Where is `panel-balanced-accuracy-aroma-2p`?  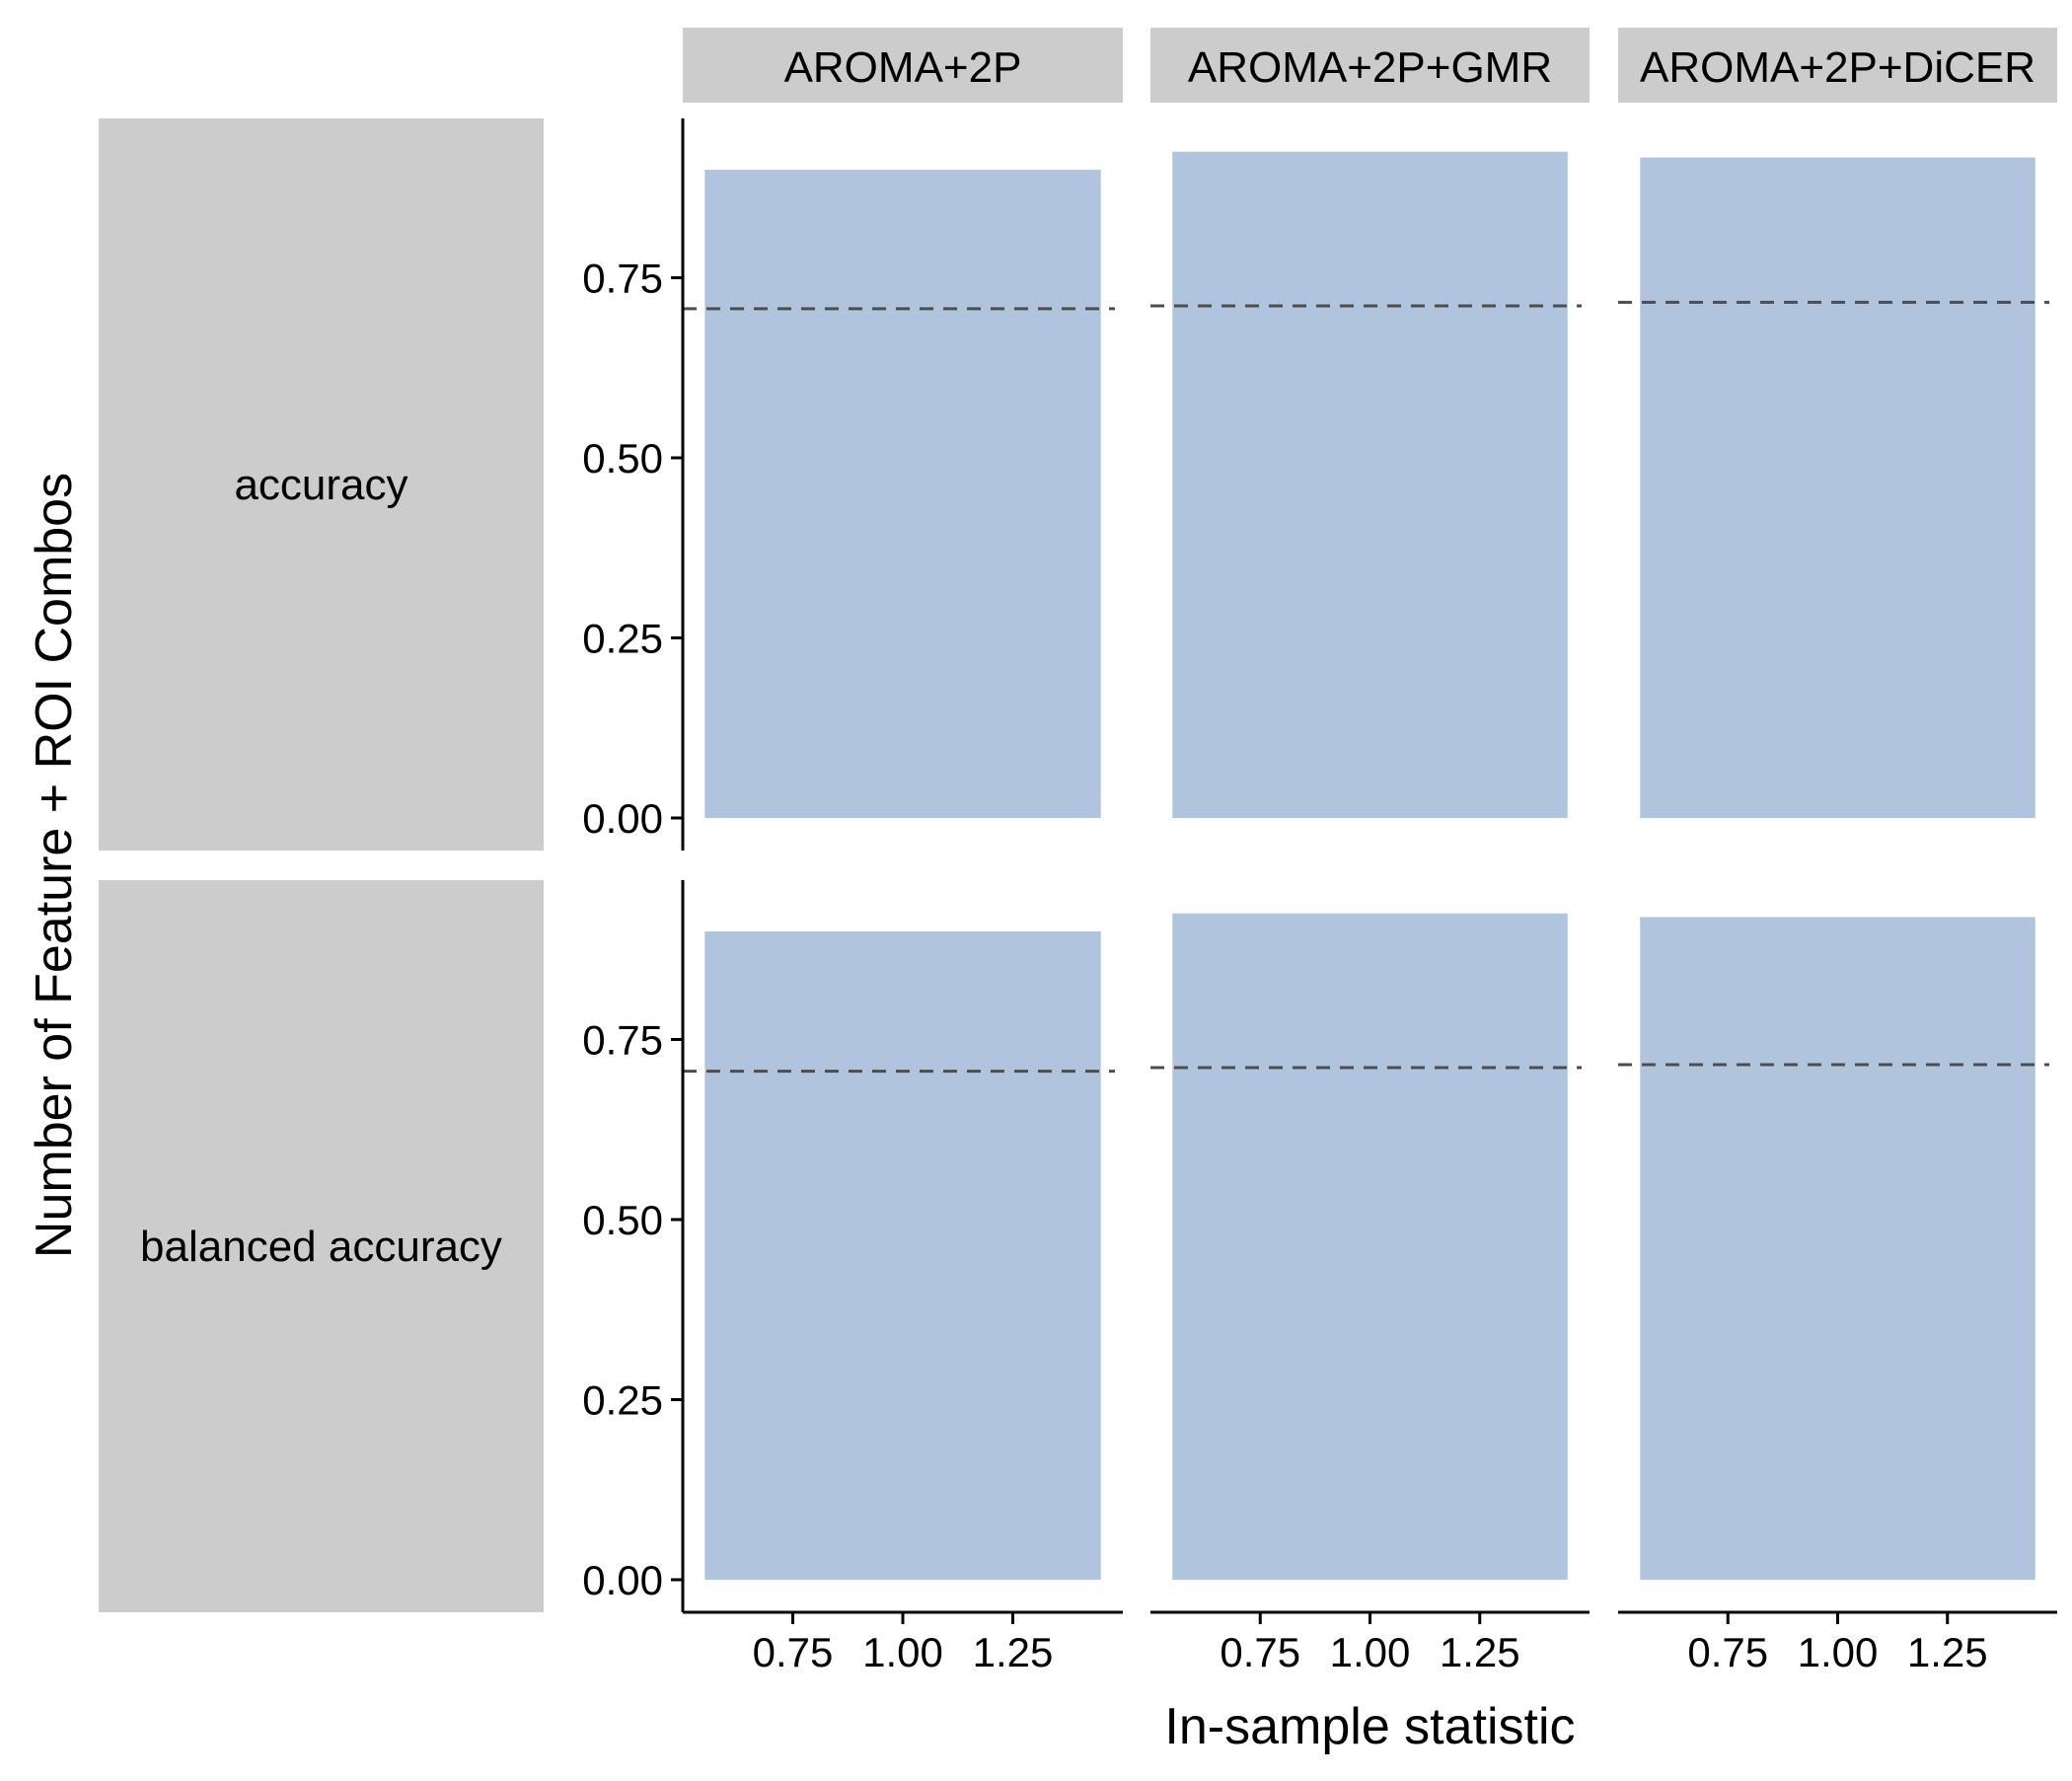
panel-balanced-accuracy-aroma-2p is located at coordinates (899, 1256).